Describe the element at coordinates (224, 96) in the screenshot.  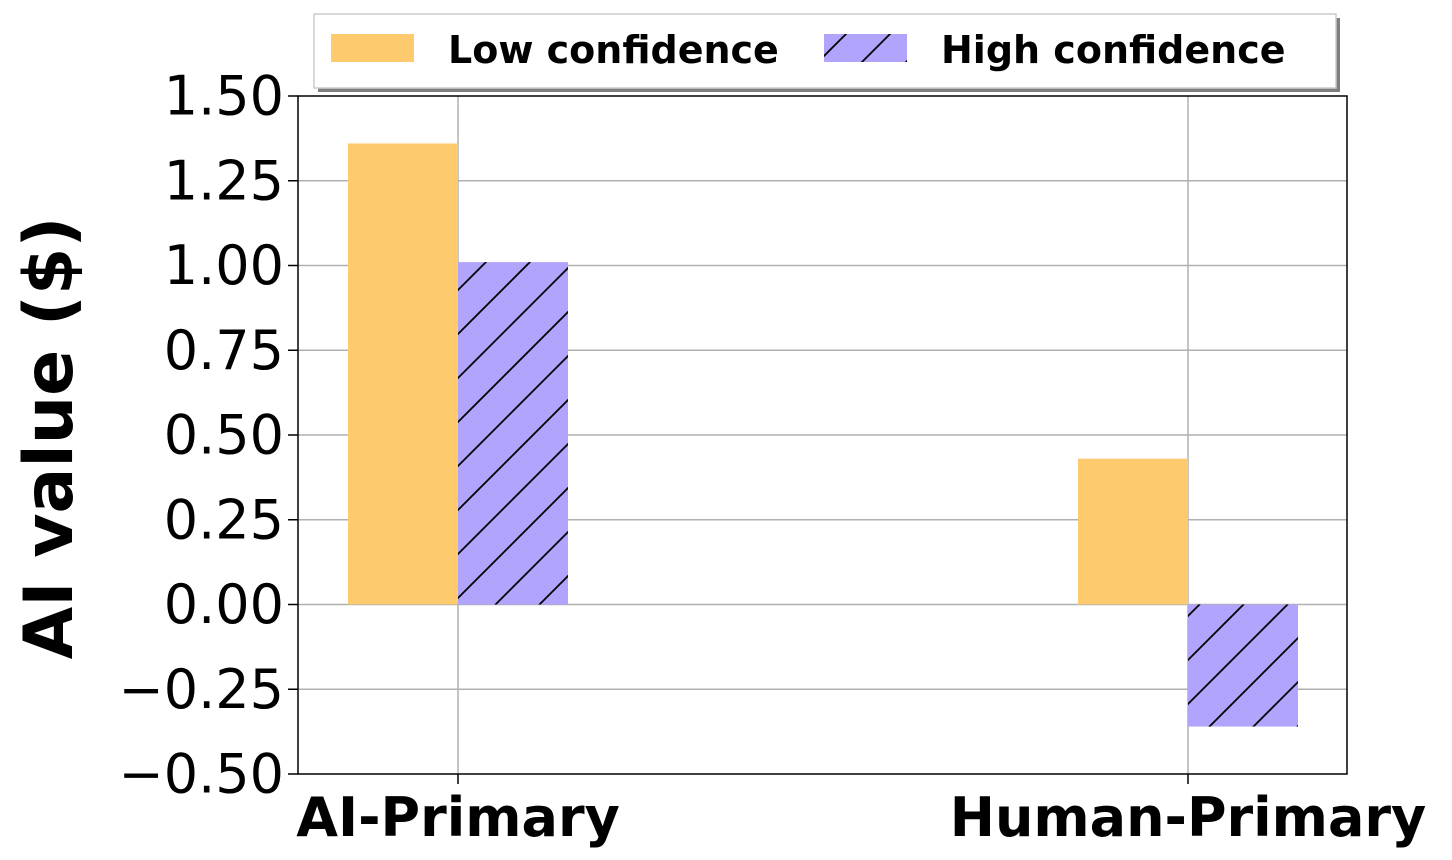
I see `y-tick-label: 1.50` at that location.